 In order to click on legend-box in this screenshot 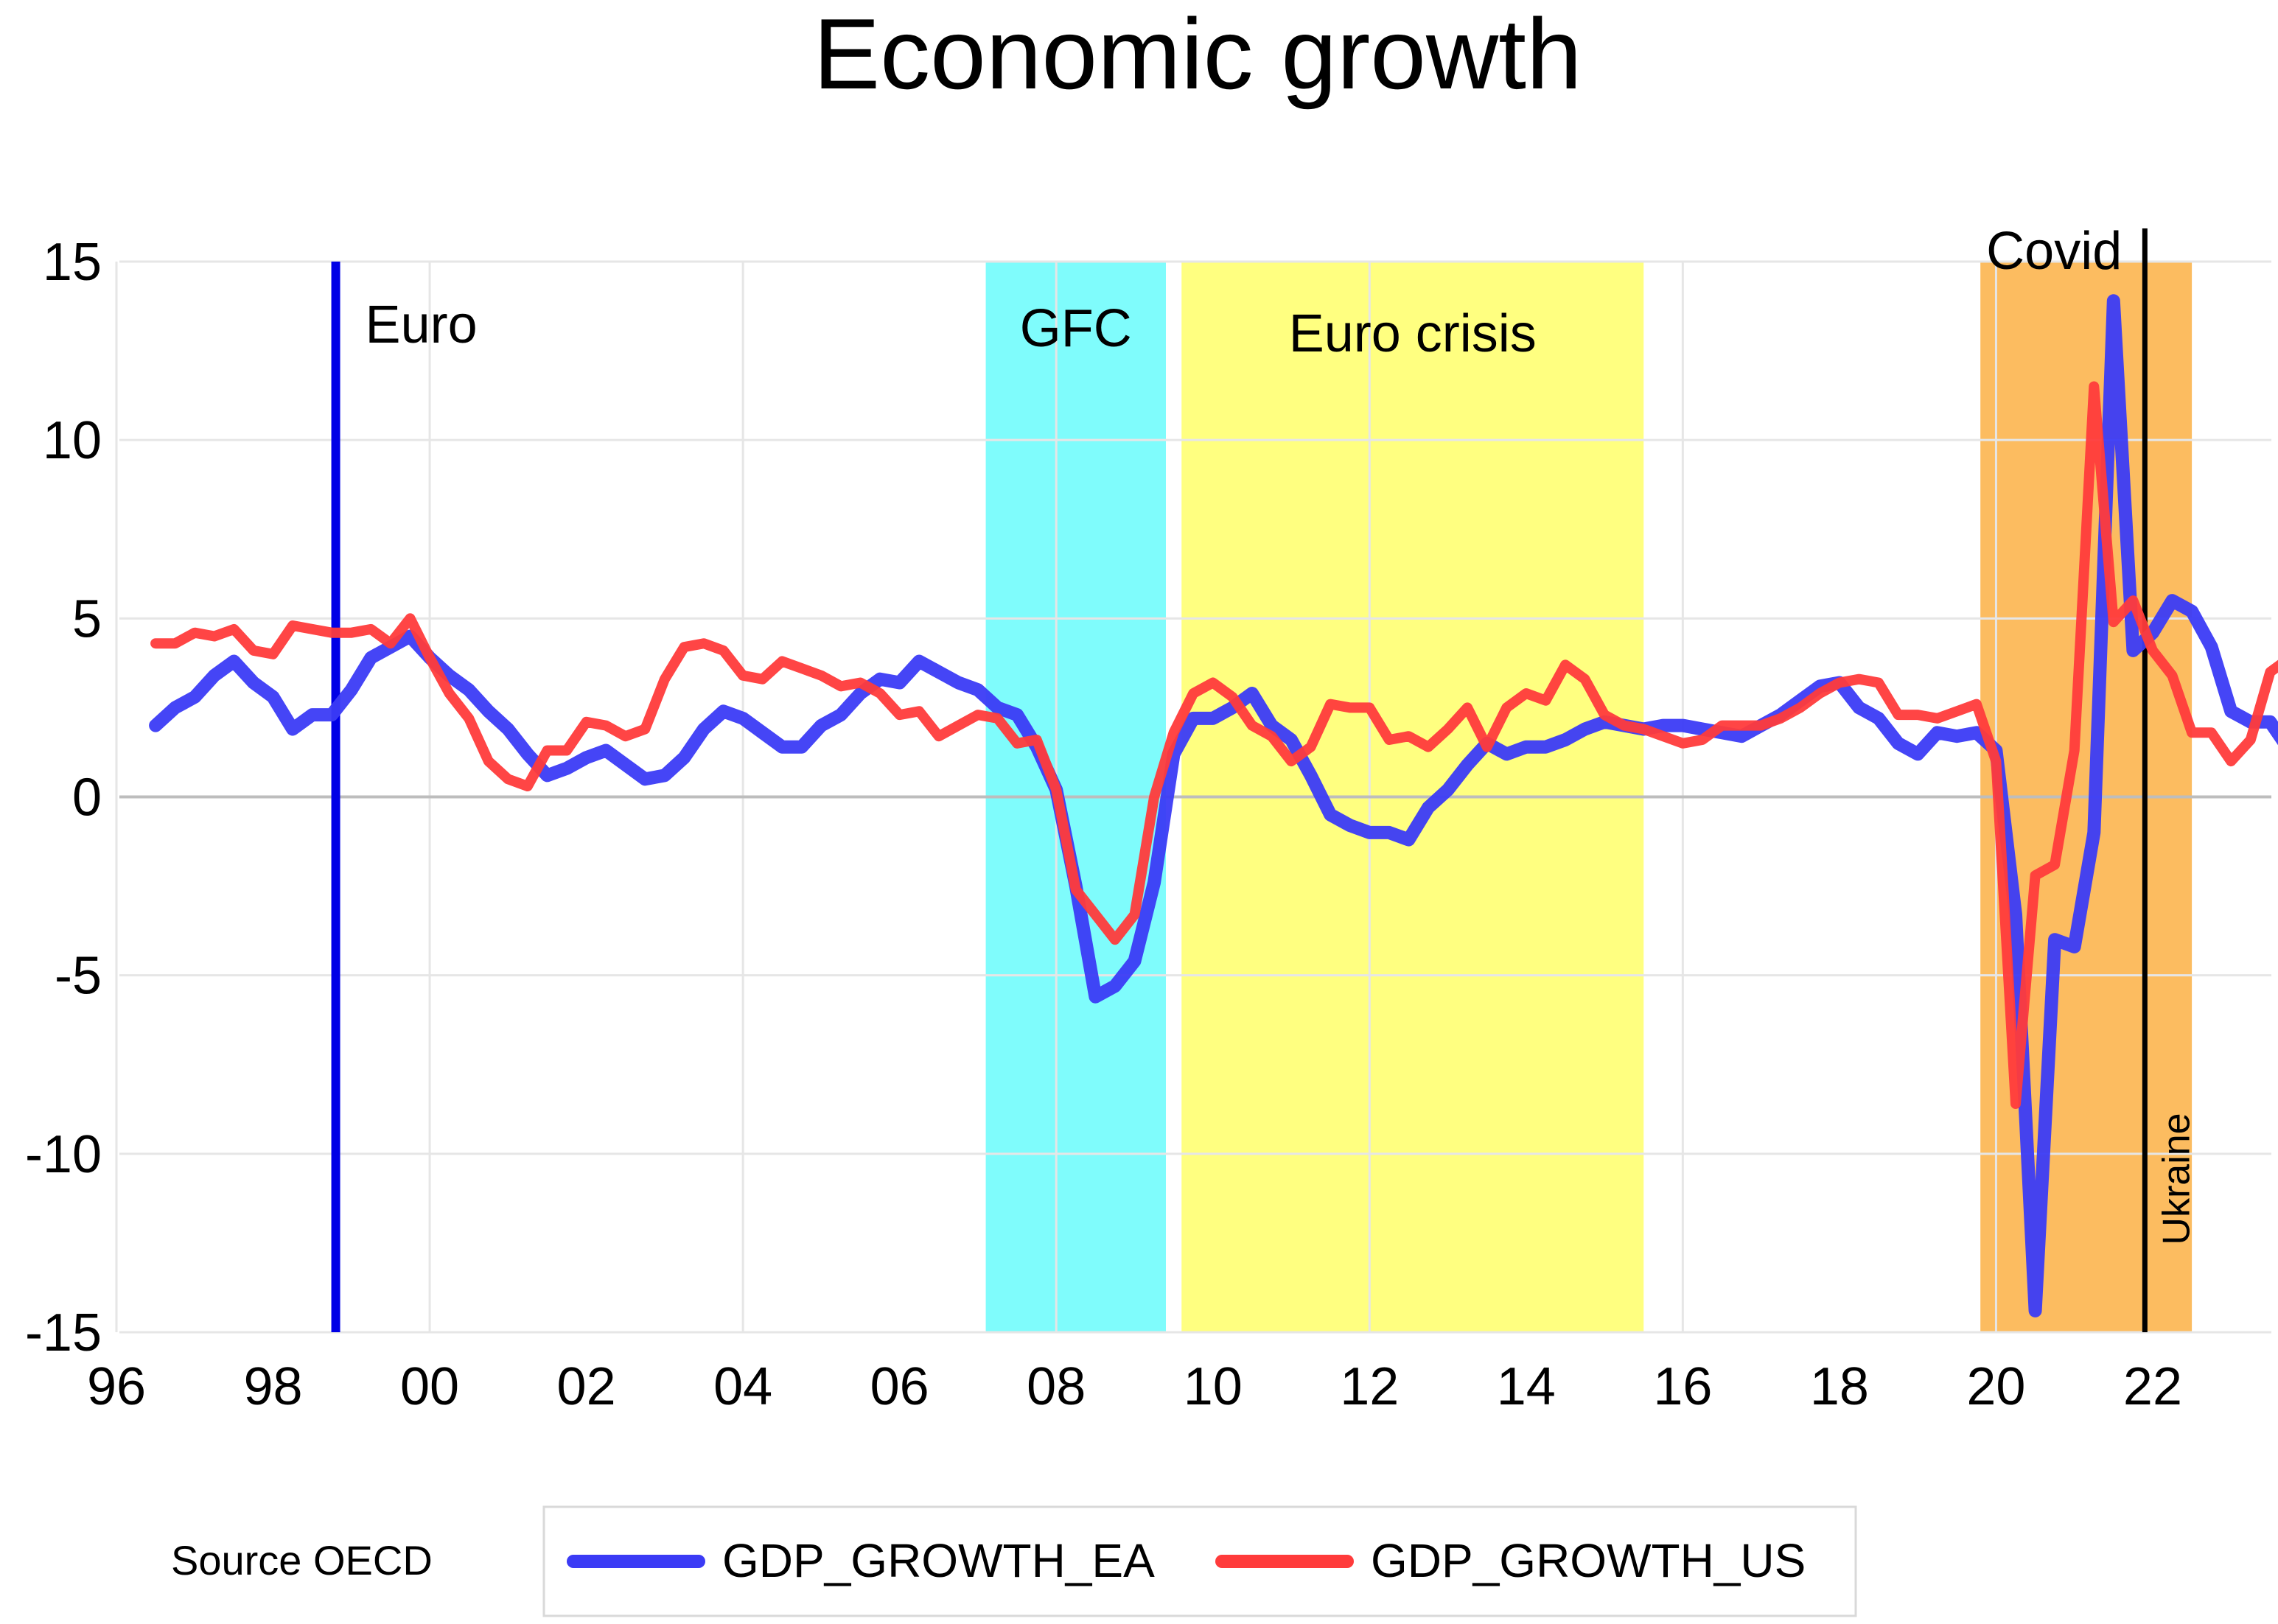, I will do `click(1200, 1561)`.